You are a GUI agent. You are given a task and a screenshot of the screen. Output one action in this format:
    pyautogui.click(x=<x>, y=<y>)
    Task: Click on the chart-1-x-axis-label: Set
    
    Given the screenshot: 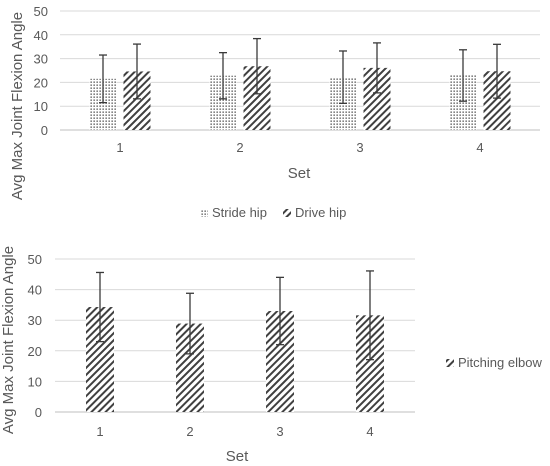 What is the action you would take?
    pyautogui.click(x=299, y=173)
    